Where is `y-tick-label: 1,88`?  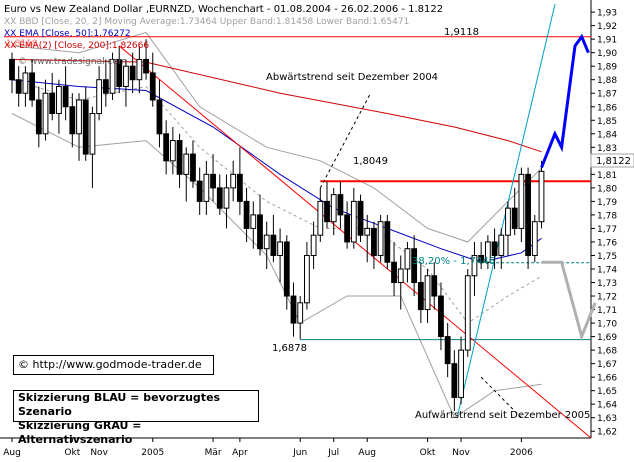
y-tick-label: 1,88 is located at coordinates (607, 81).